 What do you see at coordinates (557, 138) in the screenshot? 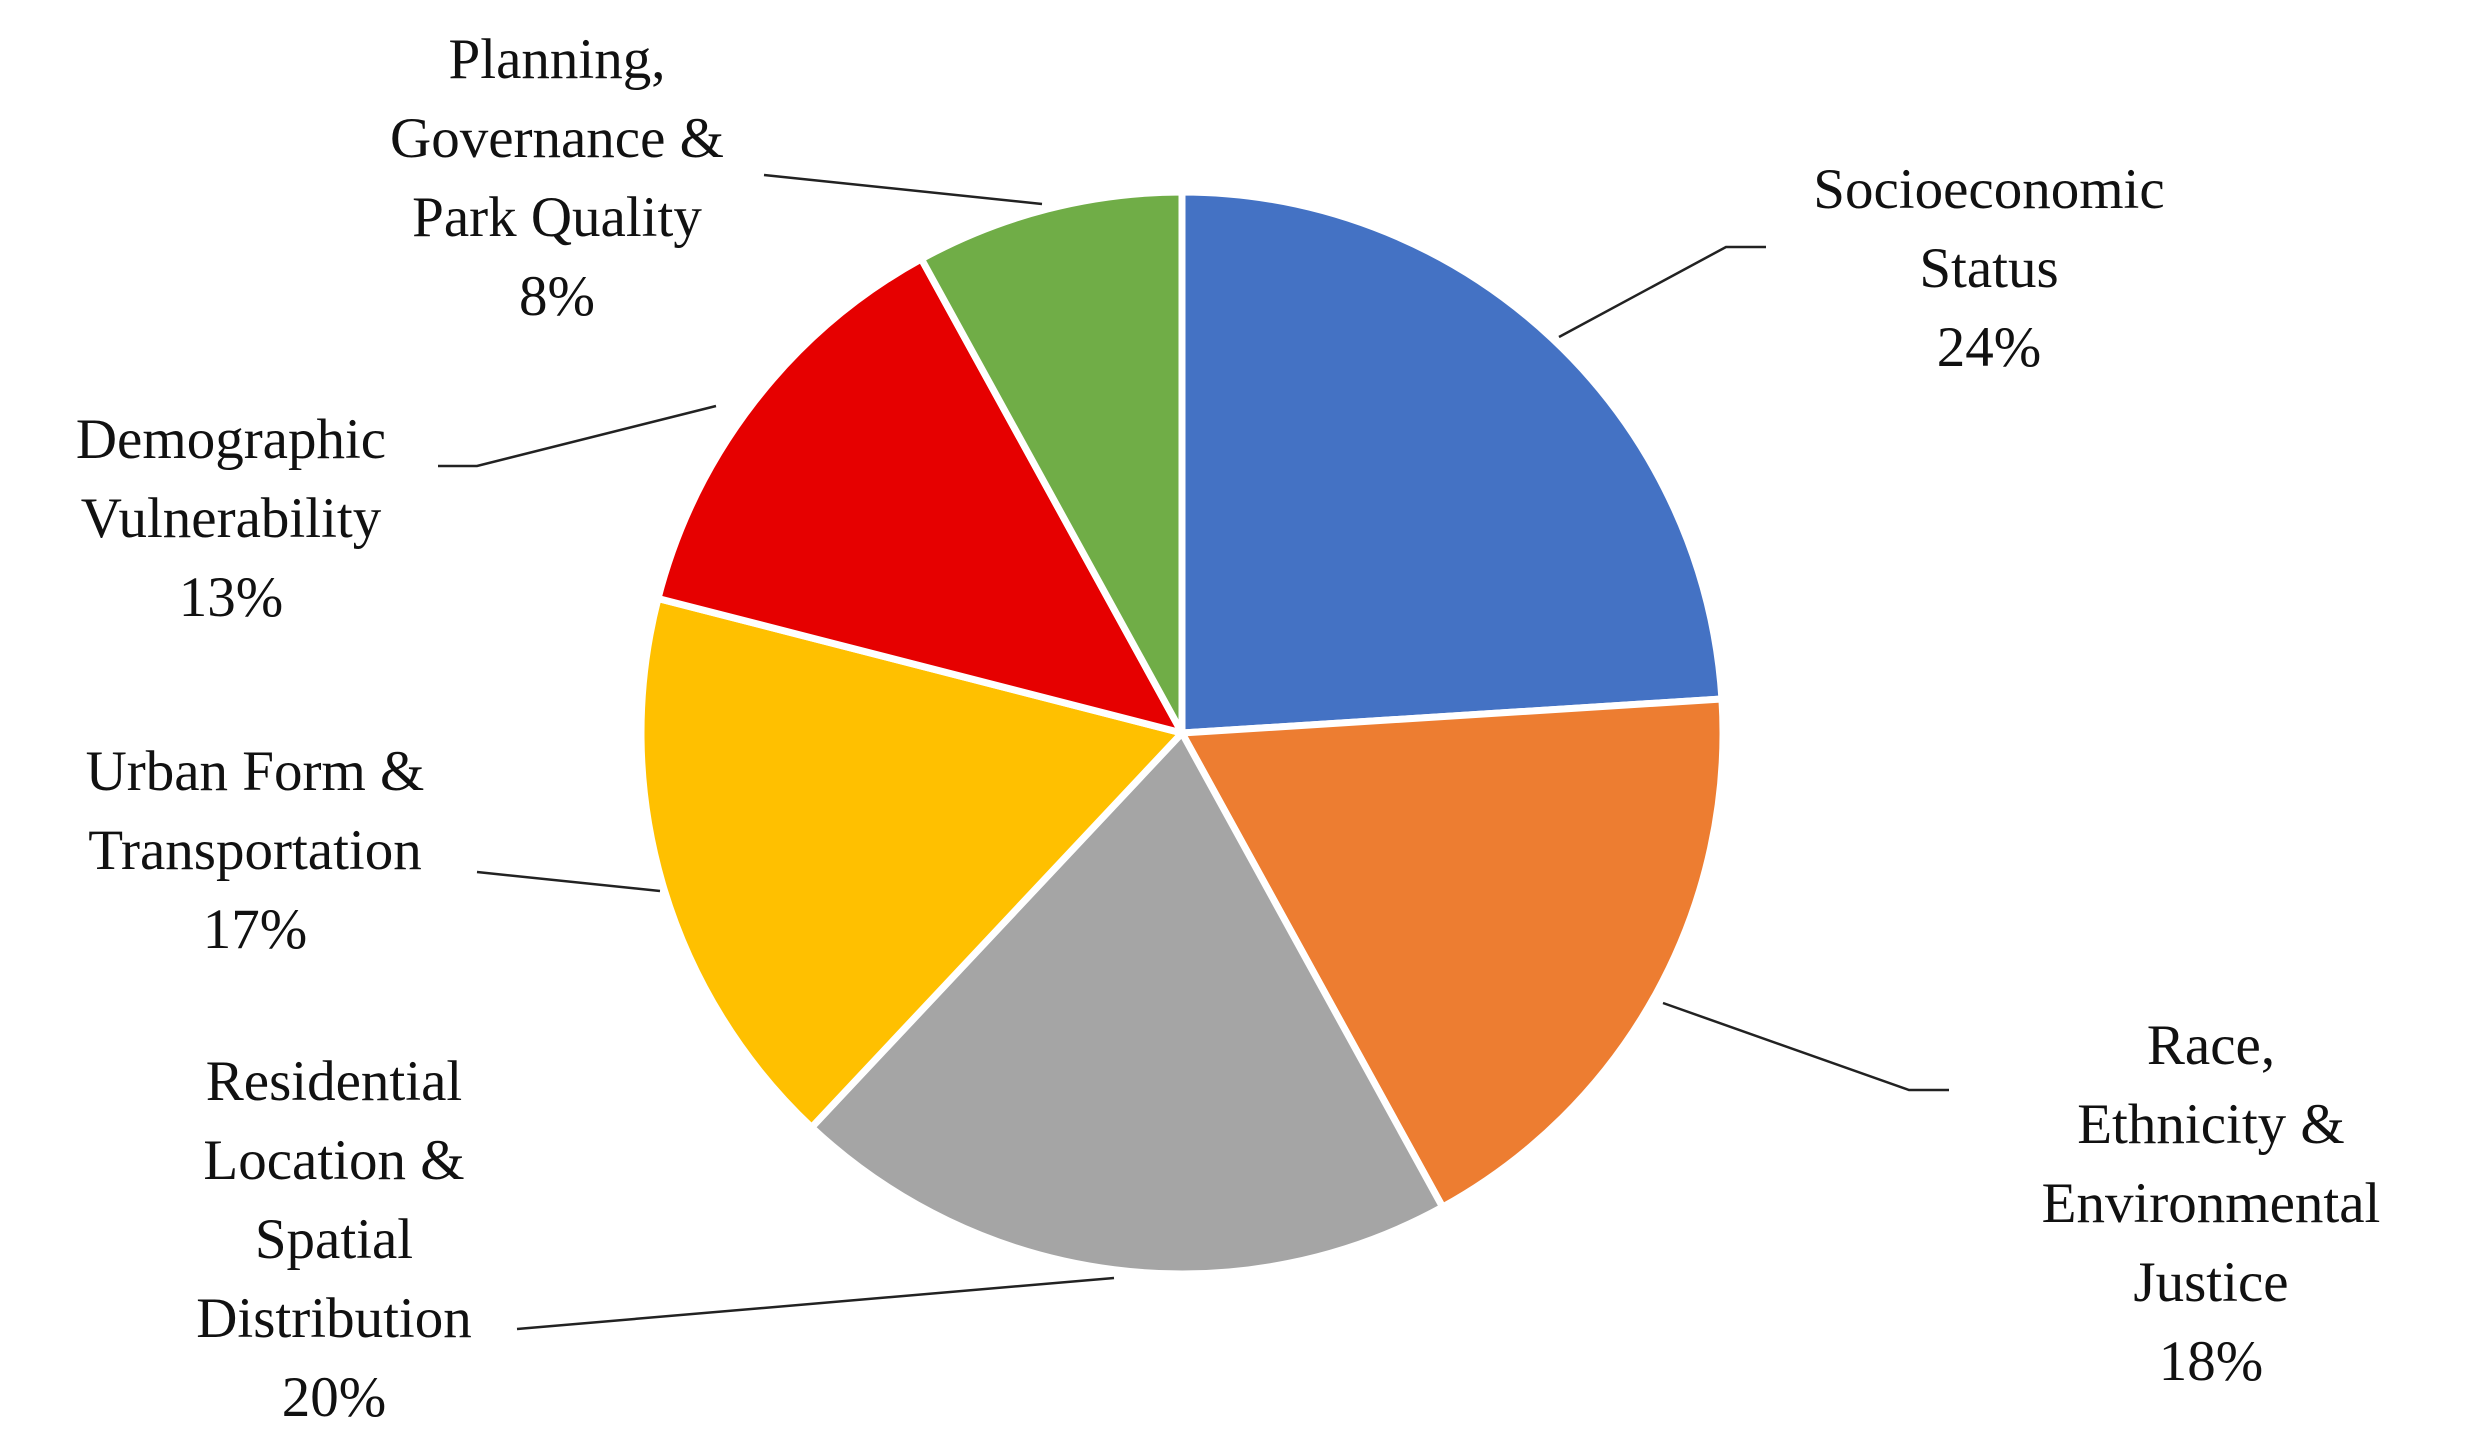
I see `category-label: Planning, Governance & Park Quality` at bounding box center [557, 138].